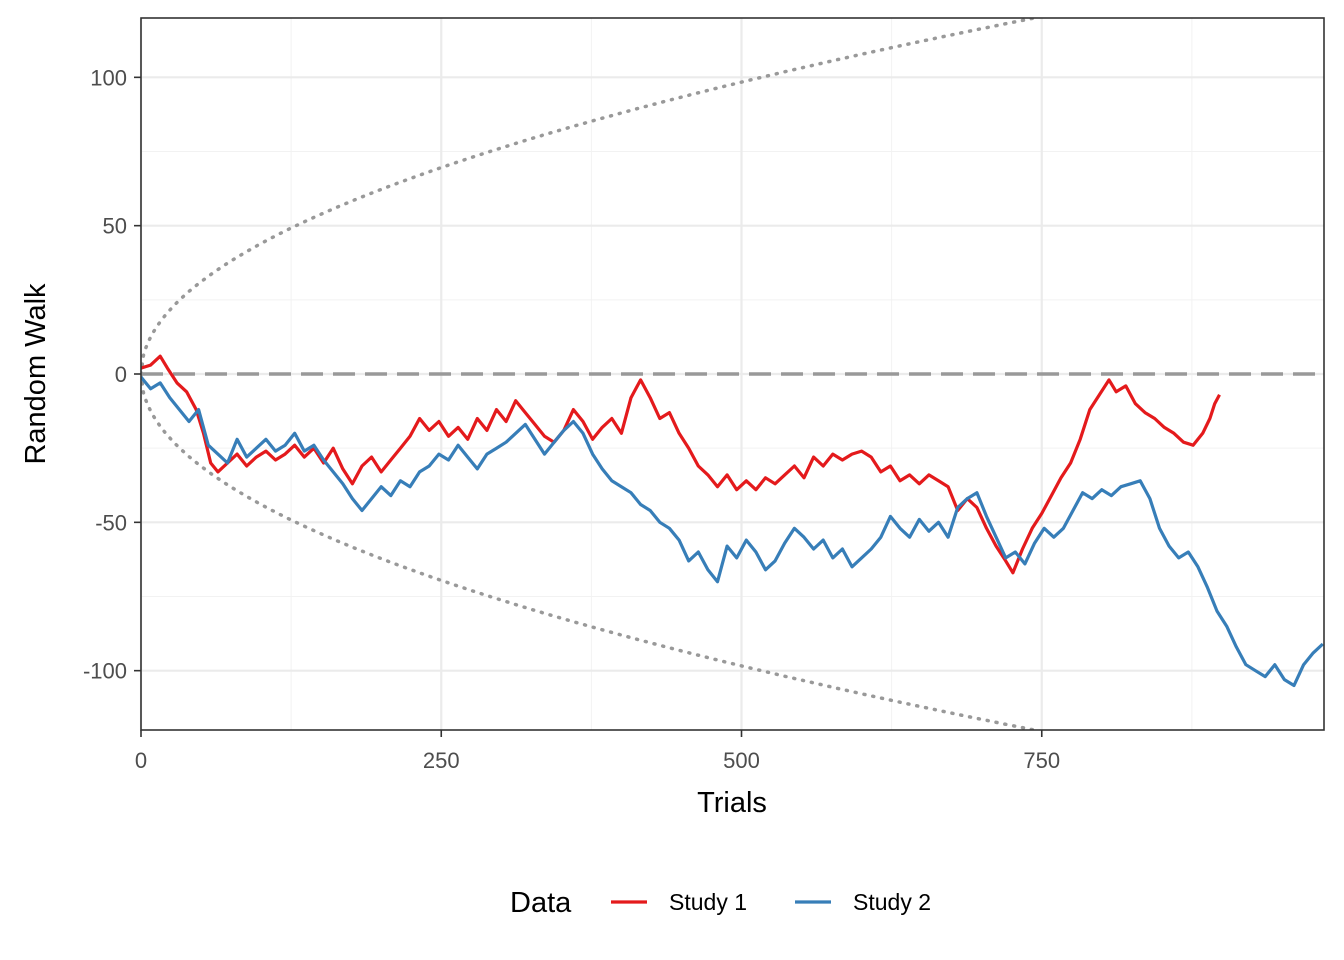 This screenshot has height=960, width=1344. Describe the element at coordinates (708, 902) in the screenshot. I see `legend-label-study-1: Study 1` at that location.